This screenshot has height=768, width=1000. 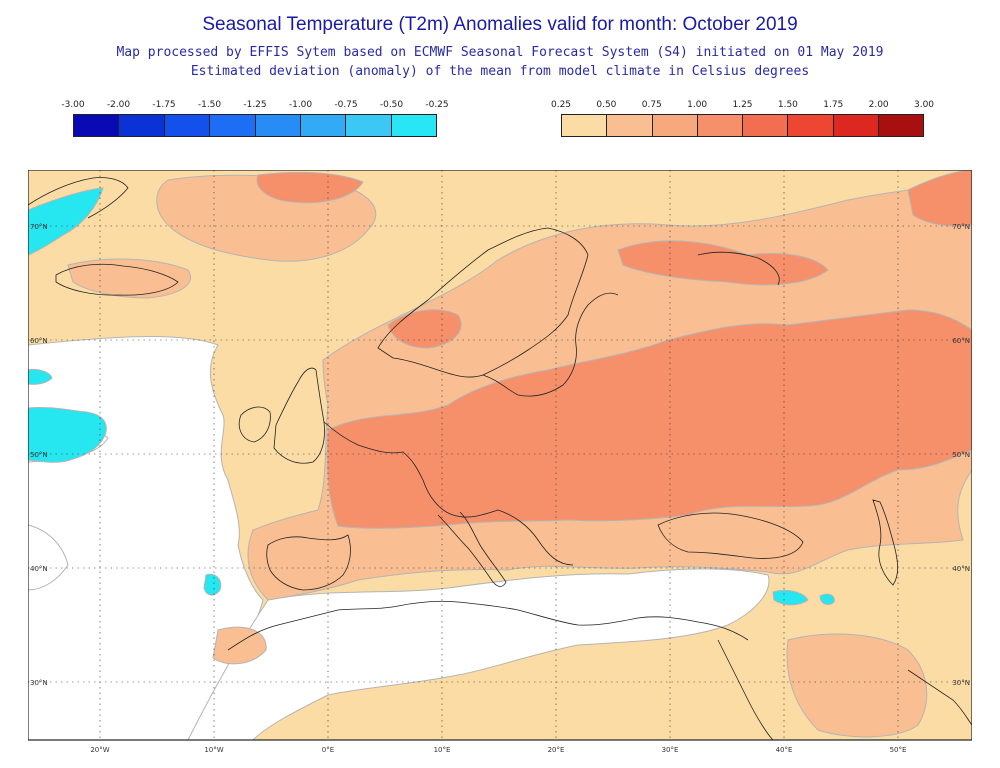 What do you see at coordinates (961, 341) in the screenshot?
I see `latitude-label-right: 60°N` at bounding box center [961, 341].